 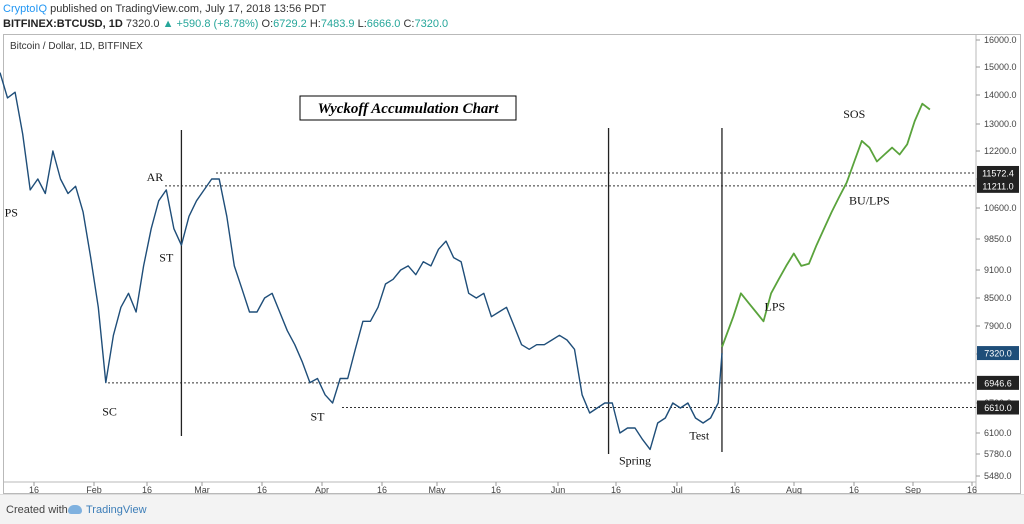 I want to click on annotation-label: SC, so click(x=109, y=412).